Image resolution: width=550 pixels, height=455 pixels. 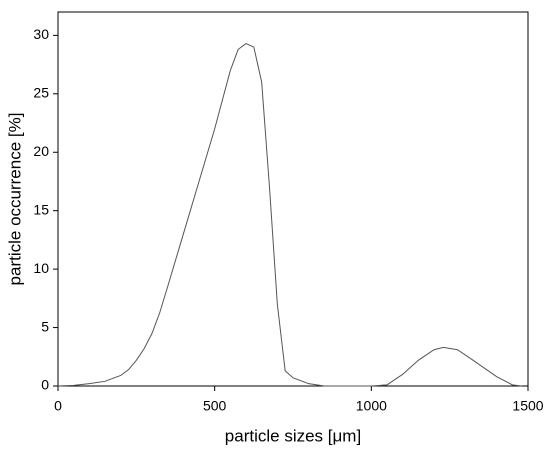 What do you see at coordinates (58, 406) in the screenshot?
I see `x-tick-label: 0` at bounding box center [58, 406].